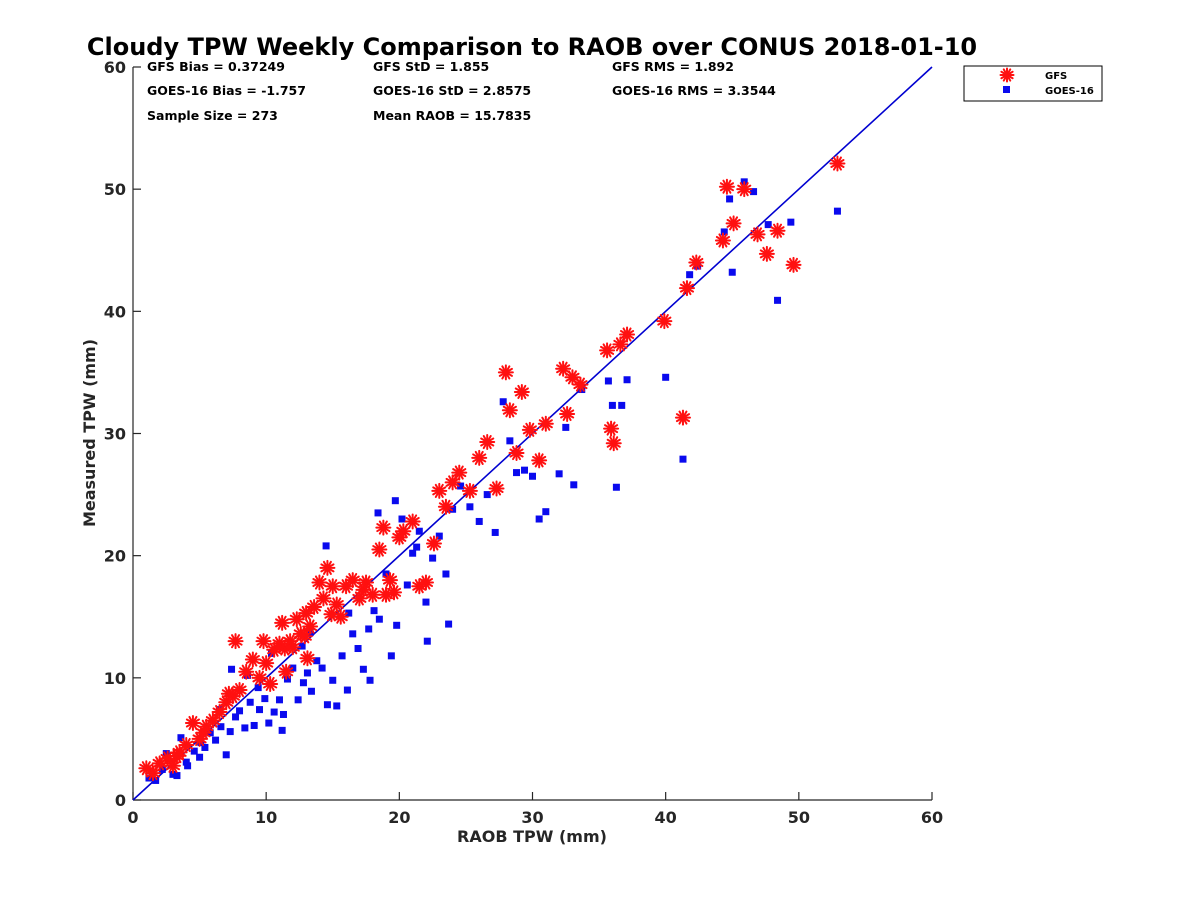 This screenshot has height=900, width=1200. I want to click on y-axis-label: Measured TPW (mm), so click(89, 433).